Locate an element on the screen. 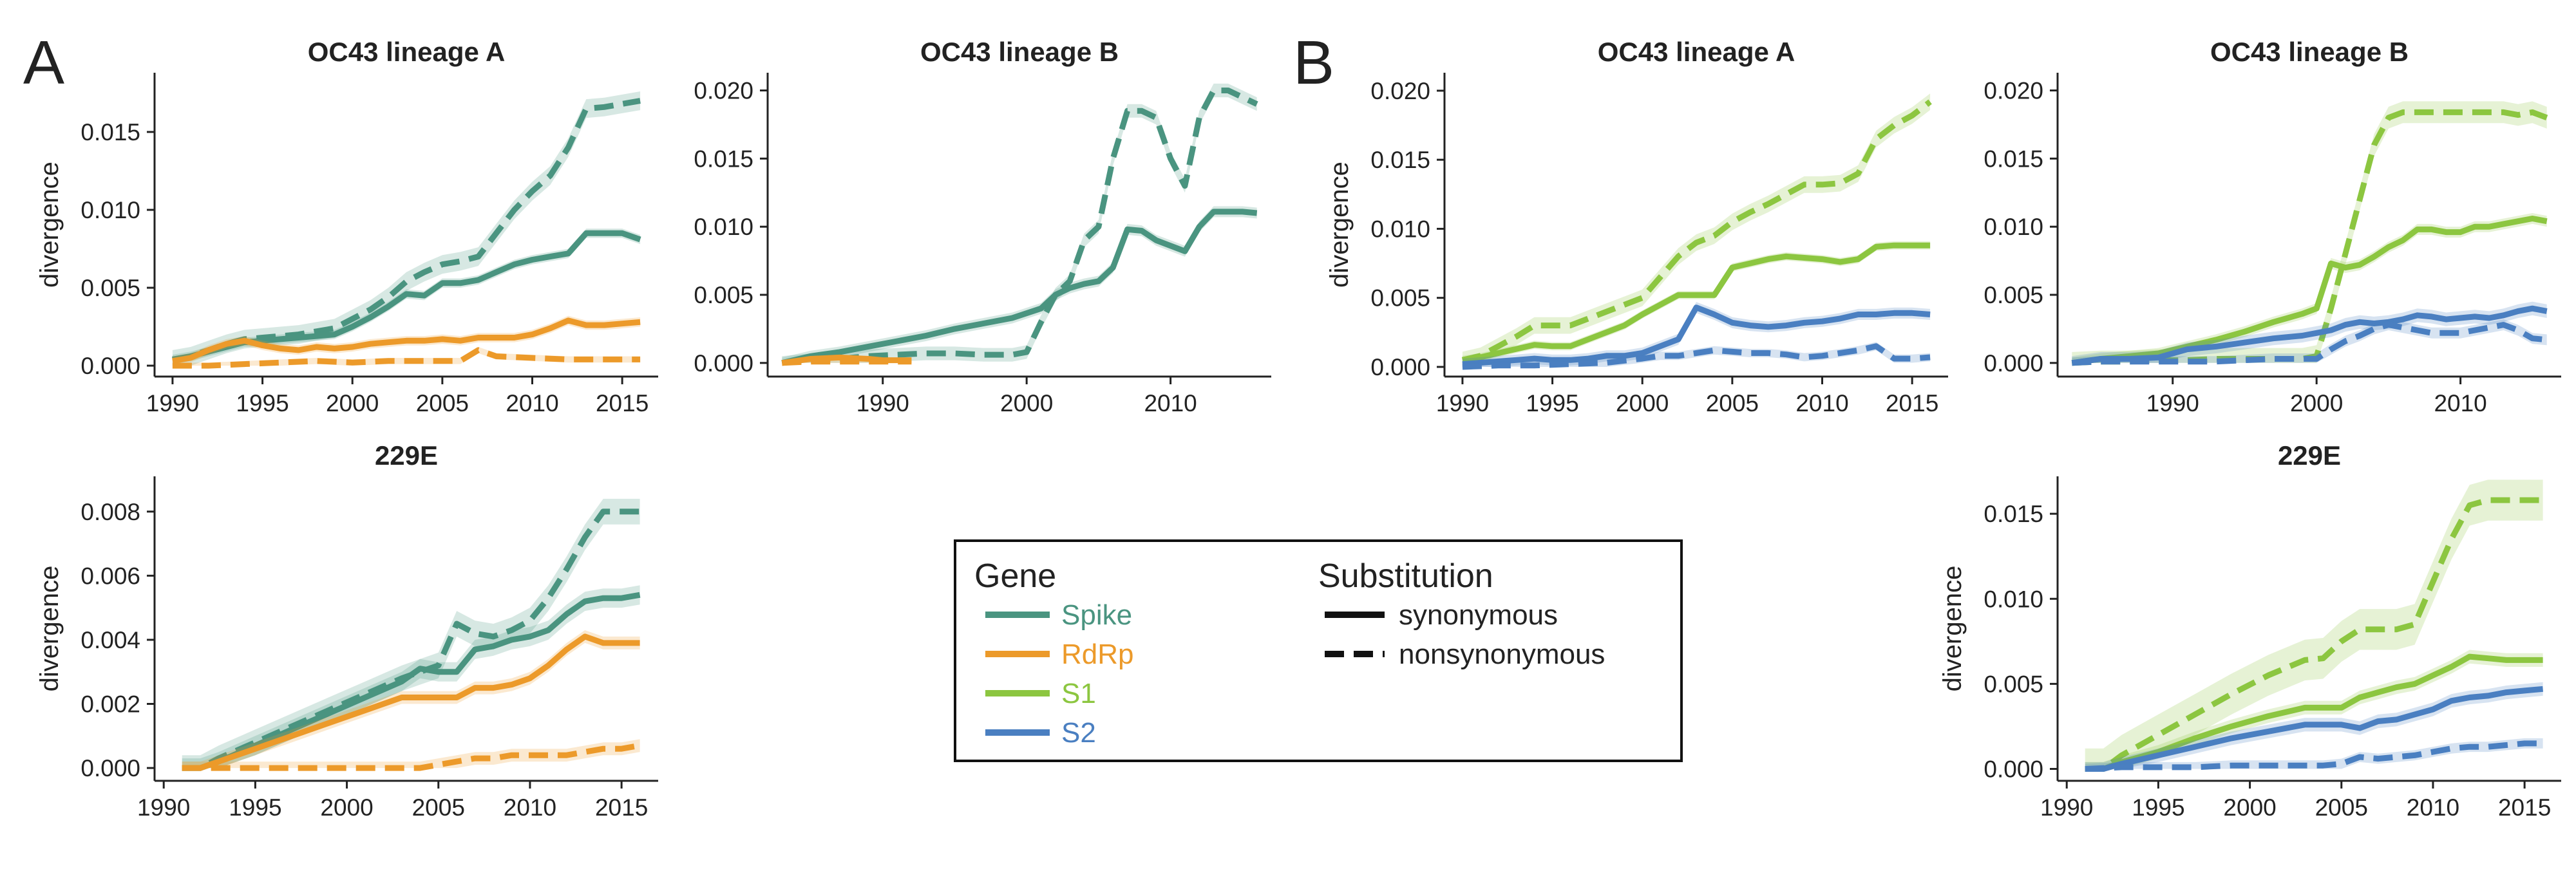 This screenshot has height=869, width=2576. y-tick-label: 0.006 is located at coordinates (110, 576).